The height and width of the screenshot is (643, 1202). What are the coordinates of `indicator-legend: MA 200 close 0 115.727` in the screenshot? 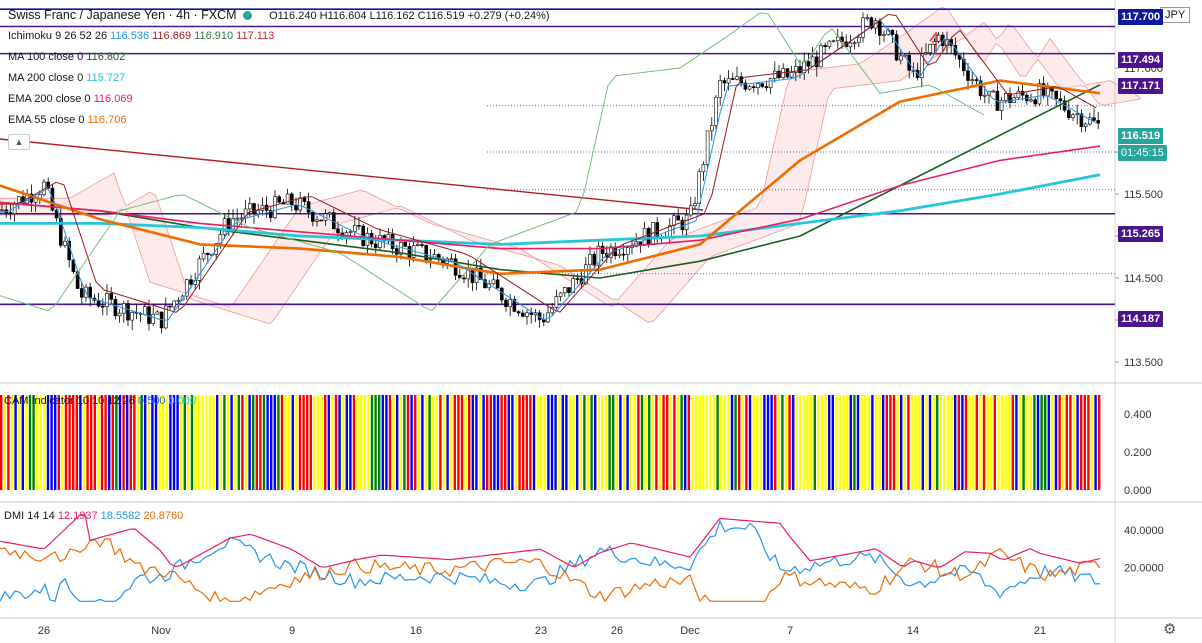 It's located at (66, 78).